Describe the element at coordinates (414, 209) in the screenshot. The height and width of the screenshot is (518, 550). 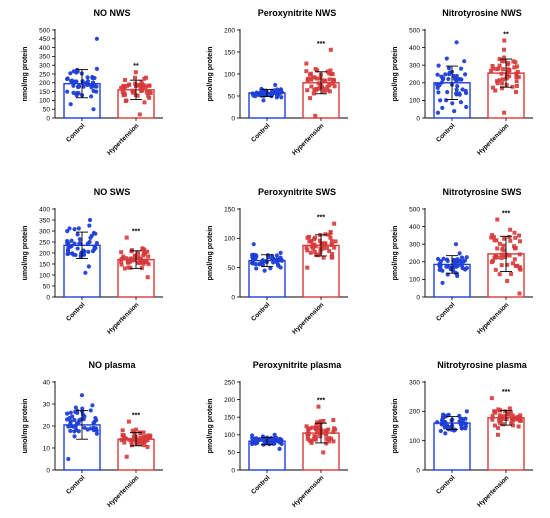
I see `y-tick-label: 500` at that location.